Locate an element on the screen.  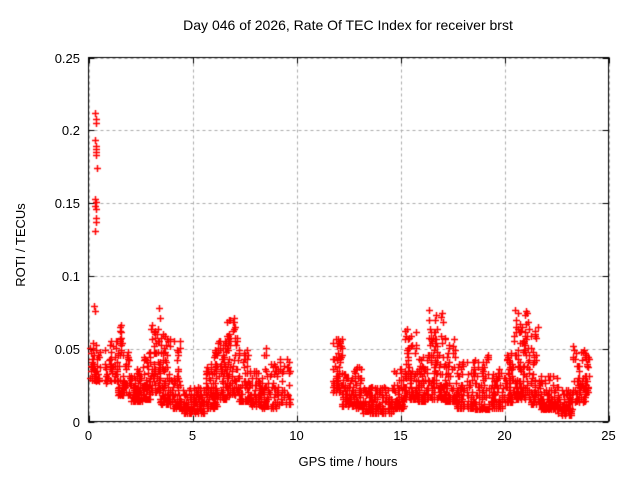
x-tick-label: 20 is located at coordinates (504, 435).